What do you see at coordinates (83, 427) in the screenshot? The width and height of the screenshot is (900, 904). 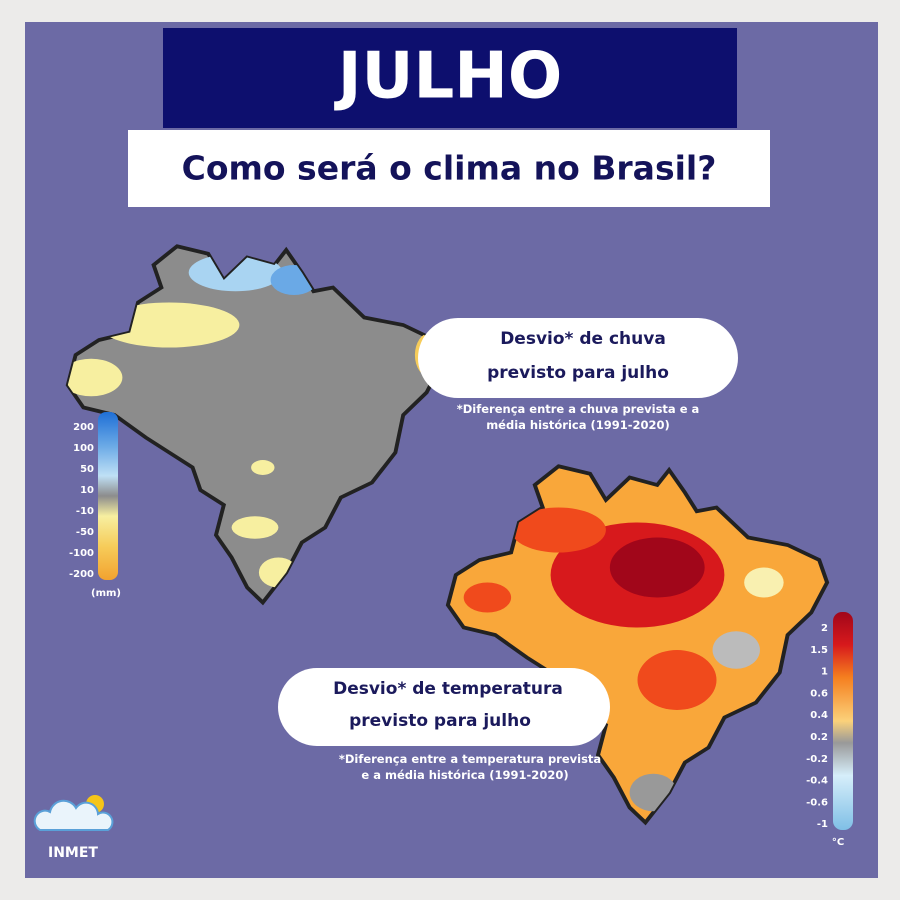 I see `legend-label: 200` at bounding box center [83, 427].